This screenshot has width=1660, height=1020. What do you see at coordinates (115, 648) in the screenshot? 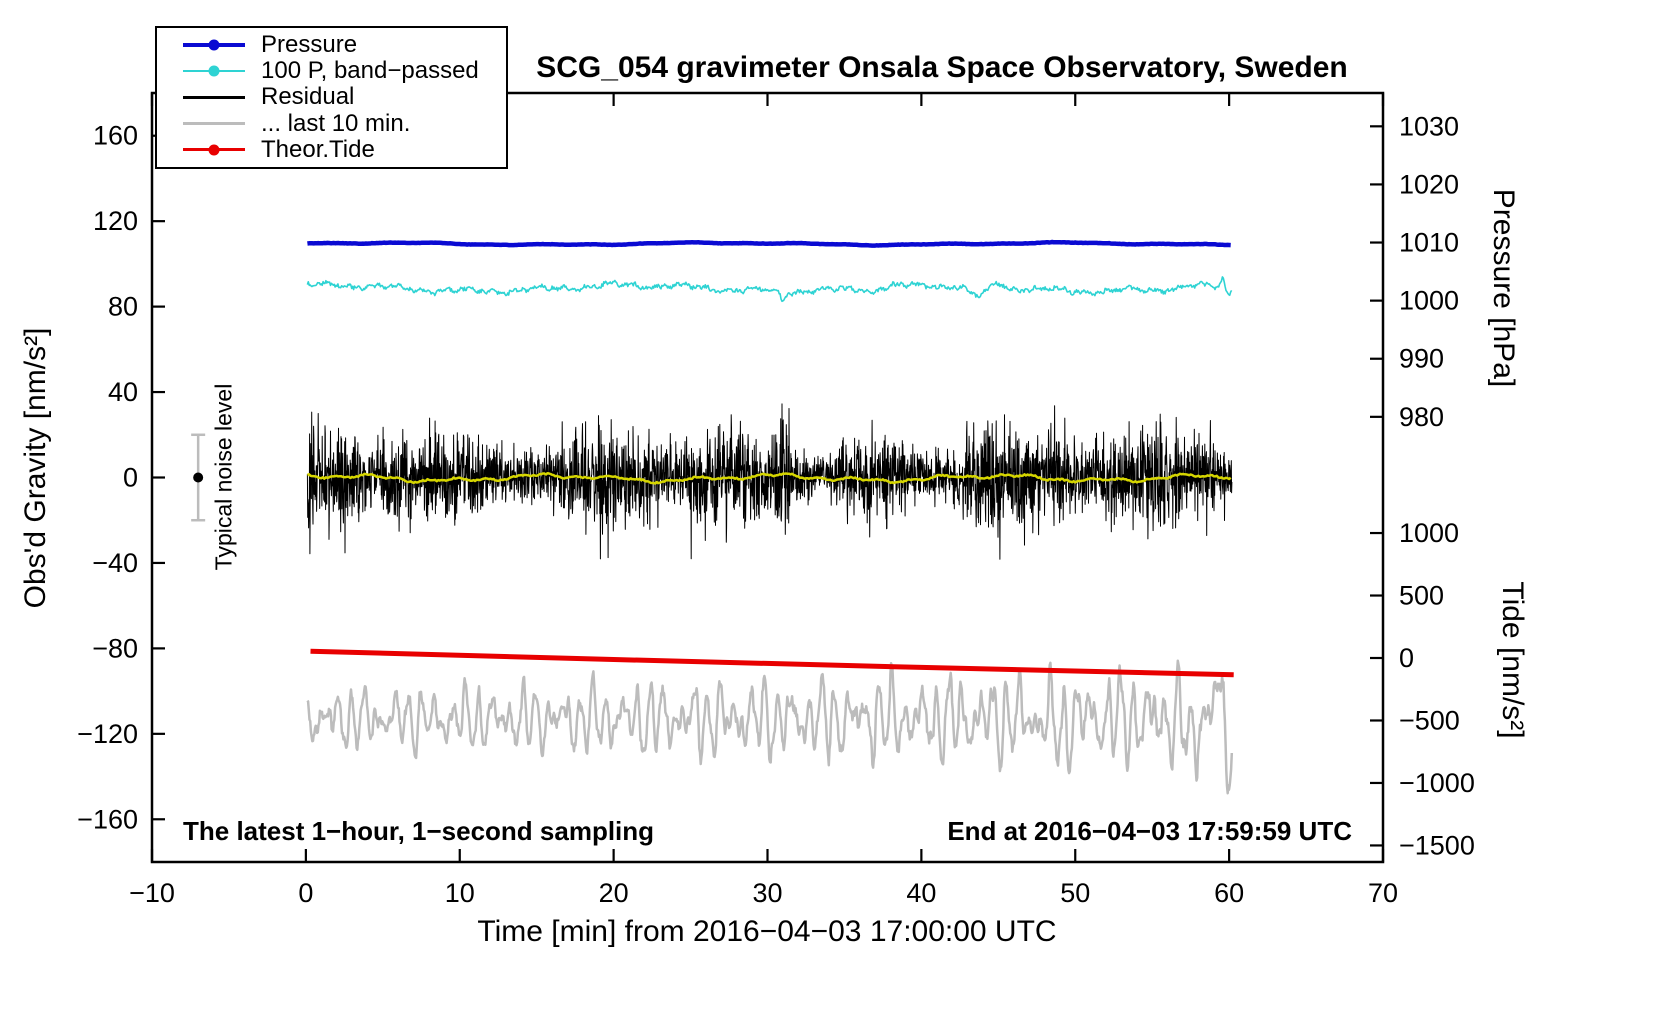
I see `svg-text: −80` at bounding box center [115, 648].